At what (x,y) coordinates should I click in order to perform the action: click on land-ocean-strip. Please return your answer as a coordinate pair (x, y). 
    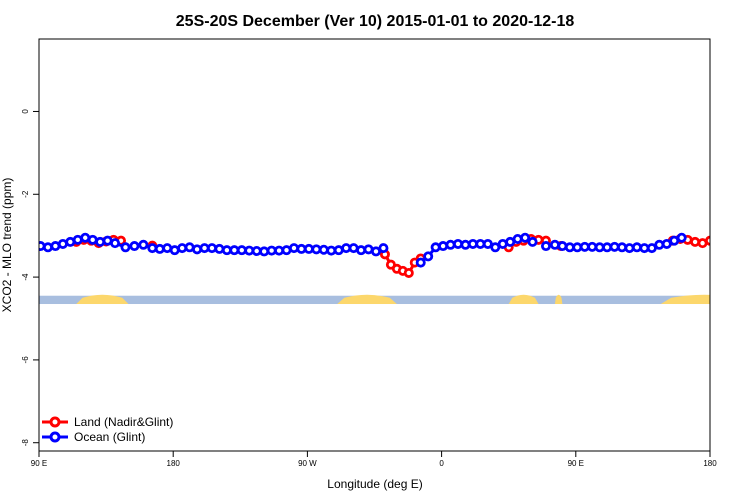
    Looking at the image, I should click on (374, 299).